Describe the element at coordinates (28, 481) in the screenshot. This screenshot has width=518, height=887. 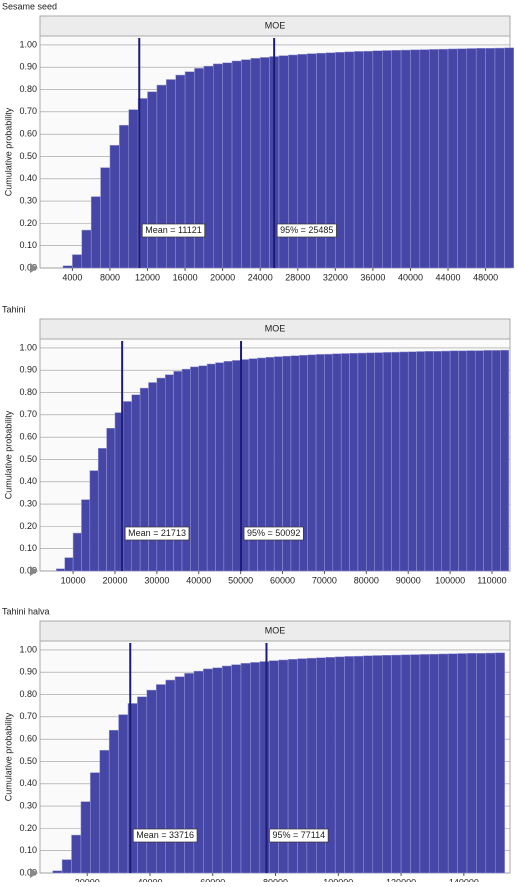
I see `y-tick-label: 0.40` at that location.